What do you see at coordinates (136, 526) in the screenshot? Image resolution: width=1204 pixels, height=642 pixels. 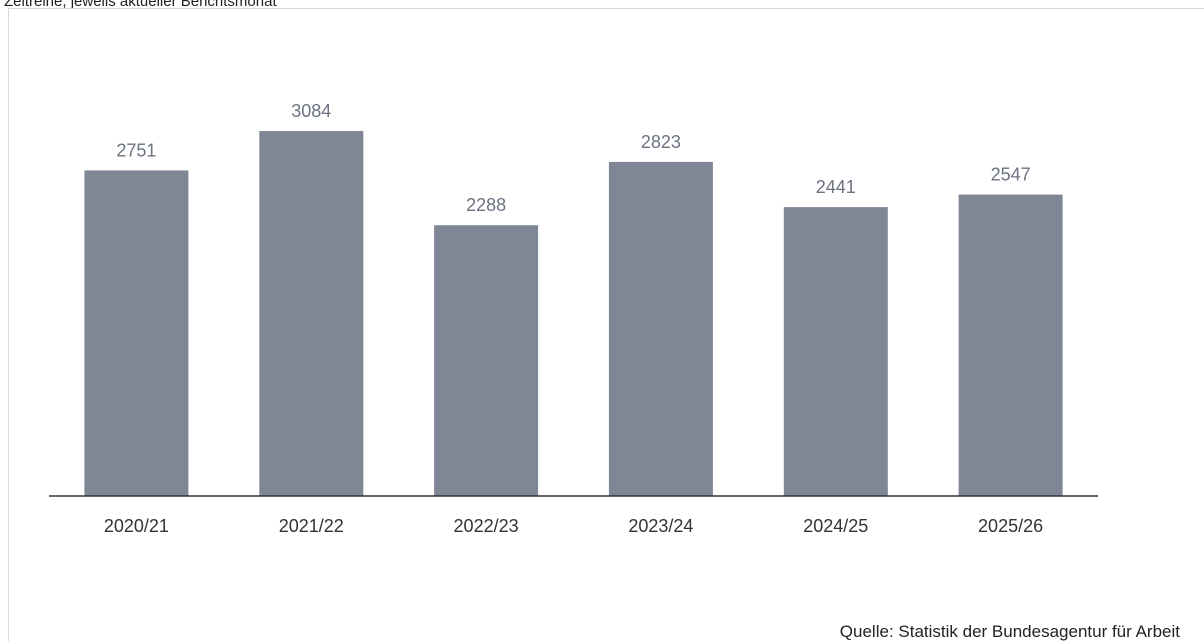 I see `tick-label-2020-21: 2020/21` at bounding box center [136, 526].